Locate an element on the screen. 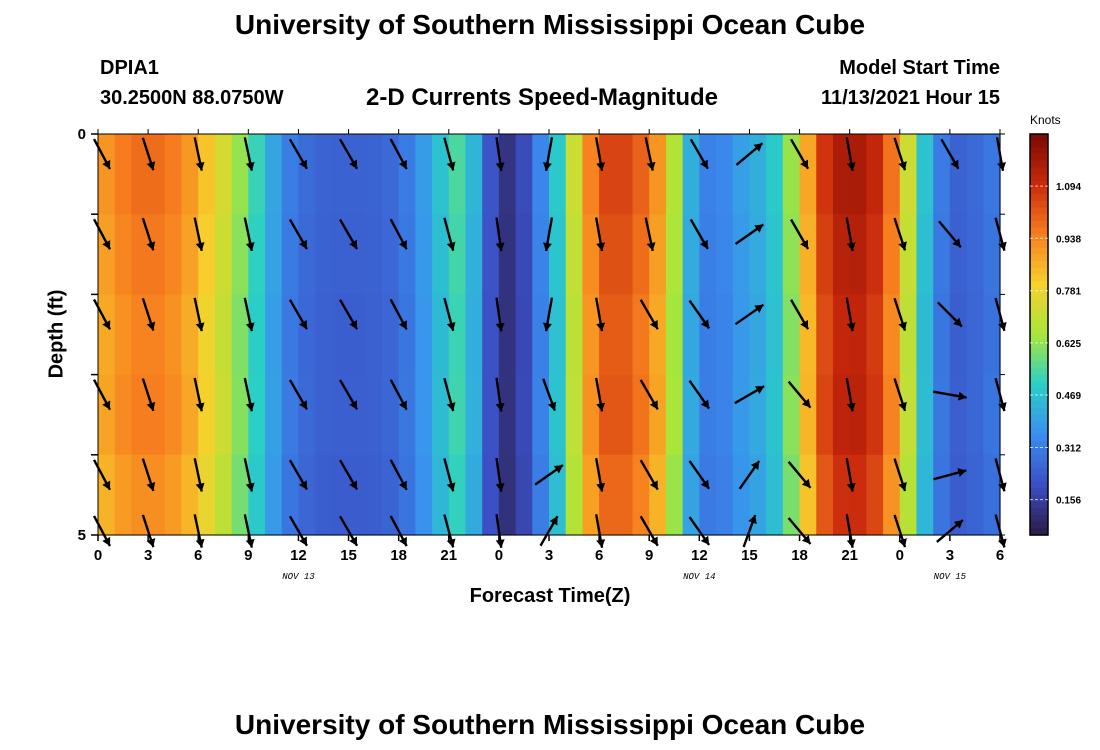 The image size is (1100, 750). x-tick-label: 9 is located at coordinates (649, 555).